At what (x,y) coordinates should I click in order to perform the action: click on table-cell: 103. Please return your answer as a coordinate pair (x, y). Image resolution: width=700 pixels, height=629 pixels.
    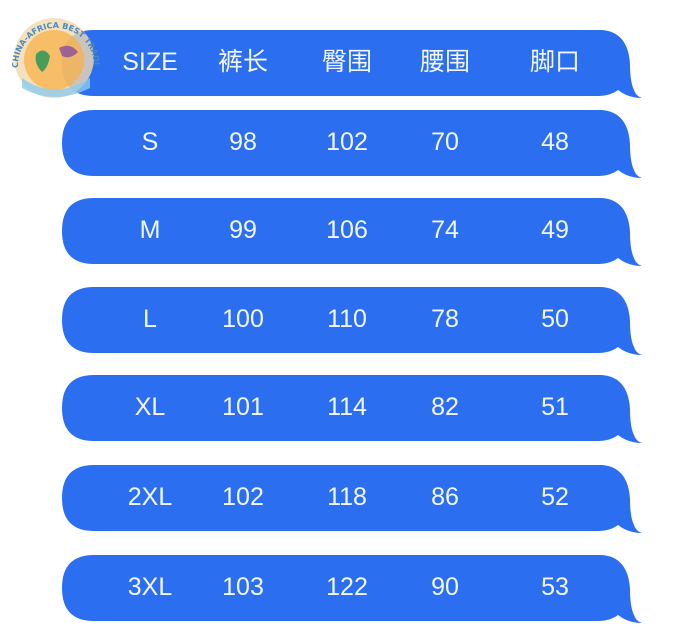
    Looking at the image, I should click on (243, 587).